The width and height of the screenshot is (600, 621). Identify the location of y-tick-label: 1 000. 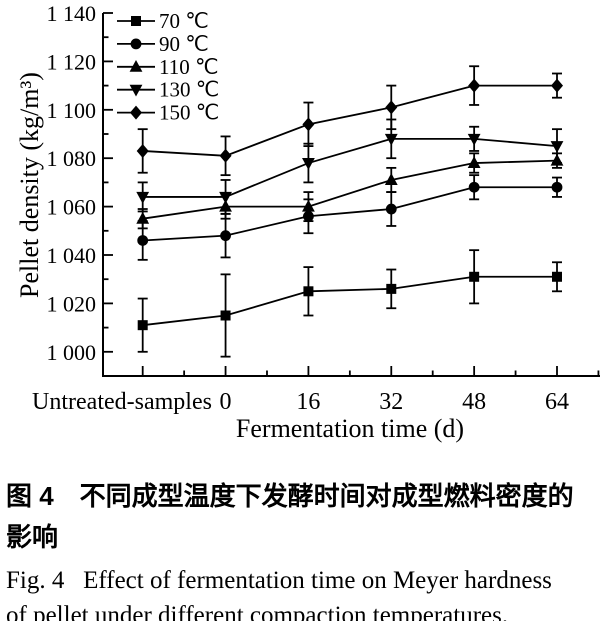
(72, 352).